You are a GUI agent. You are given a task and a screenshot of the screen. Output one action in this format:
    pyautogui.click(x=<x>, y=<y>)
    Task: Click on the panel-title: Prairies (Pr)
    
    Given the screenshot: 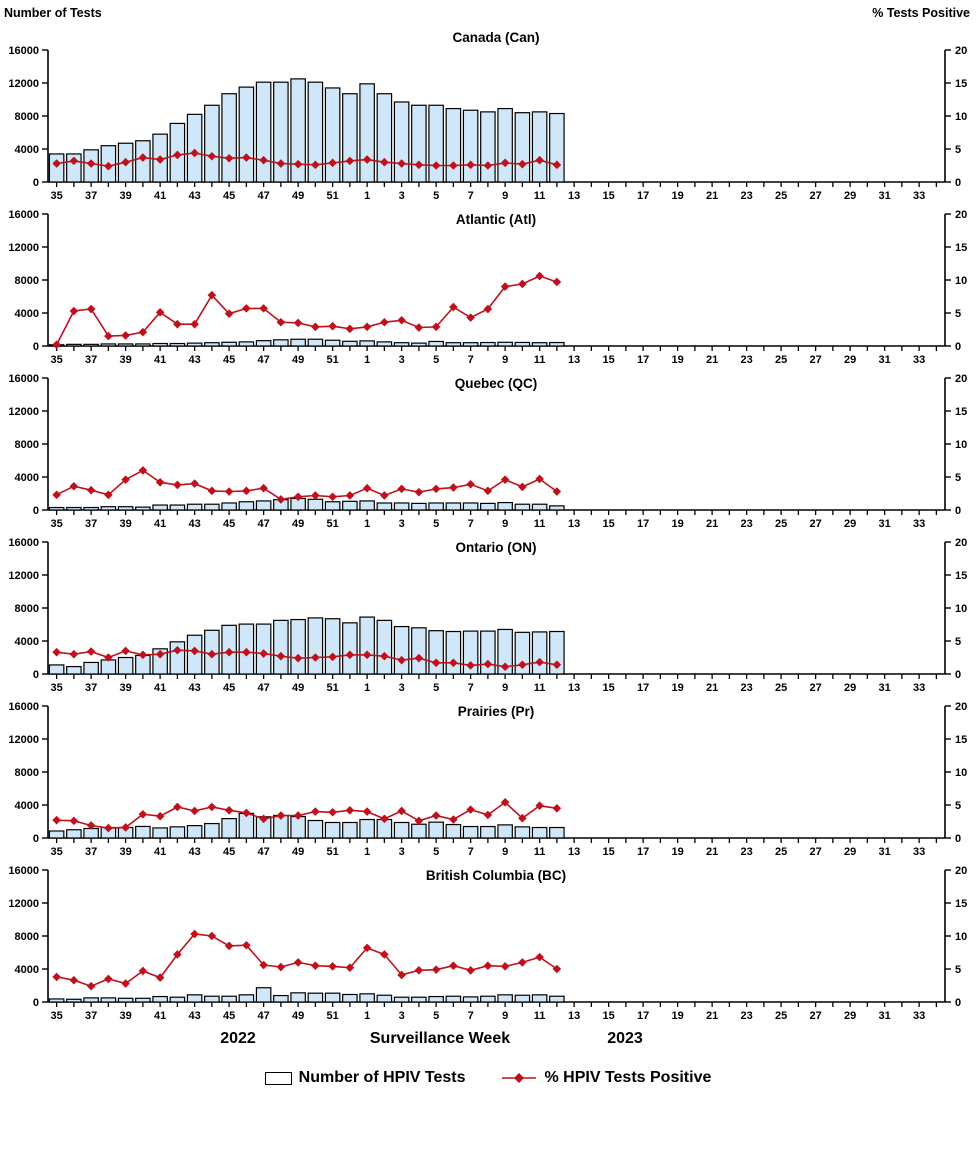 What is the action you would take?
    pyautogui.click(x=496, y=711)
    